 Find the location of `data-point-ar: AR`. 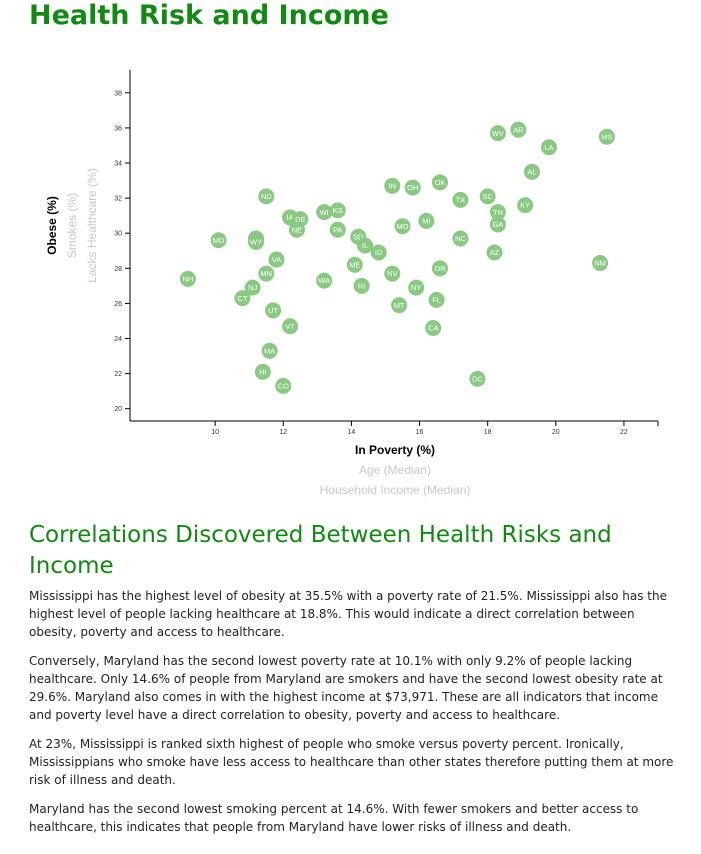

data-point-ar: AR is located at coordinates (518, 129).